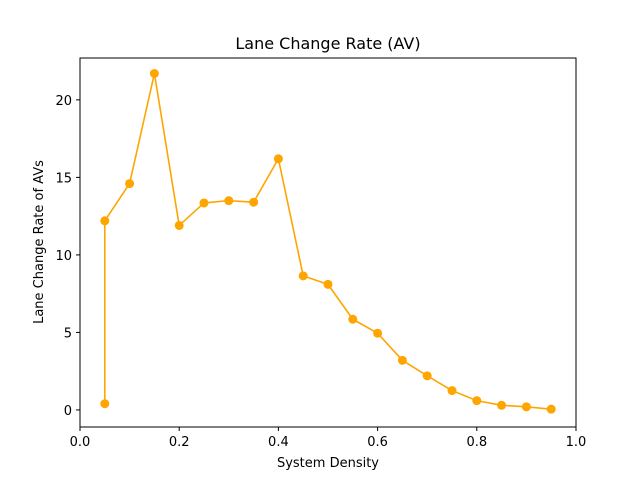 This screenshot has height=480, width=640. Describe the element at coordinates (63, 256) in the screenshot. I see `y-tick-label: 10` at that location.